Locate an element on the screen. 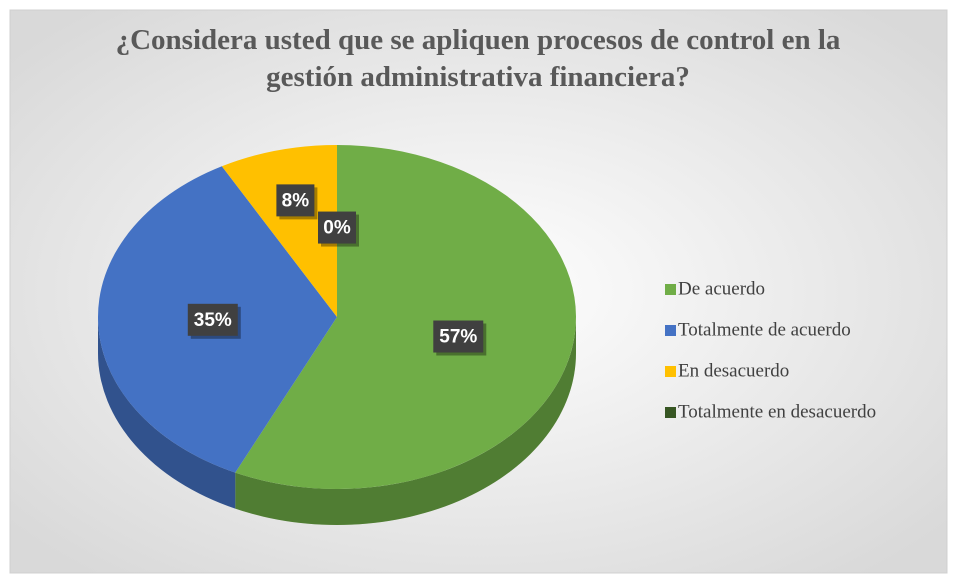 The height and width of the screenshot is (583, 957). data-label: 8% is located at coordinates (296, 200).